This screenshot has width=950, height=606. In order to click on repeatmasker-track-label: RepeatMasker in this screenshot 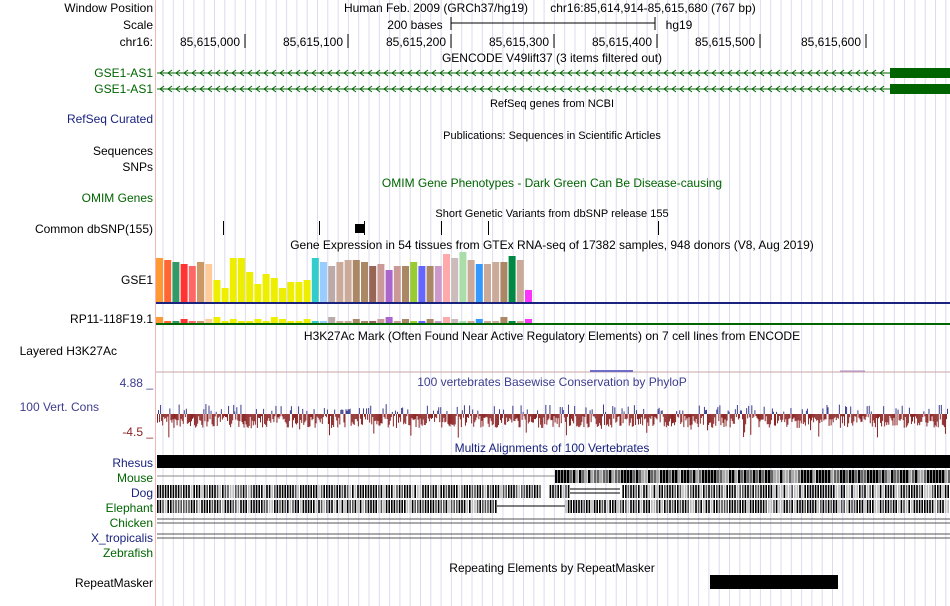, I will do `click(113, 583)`.